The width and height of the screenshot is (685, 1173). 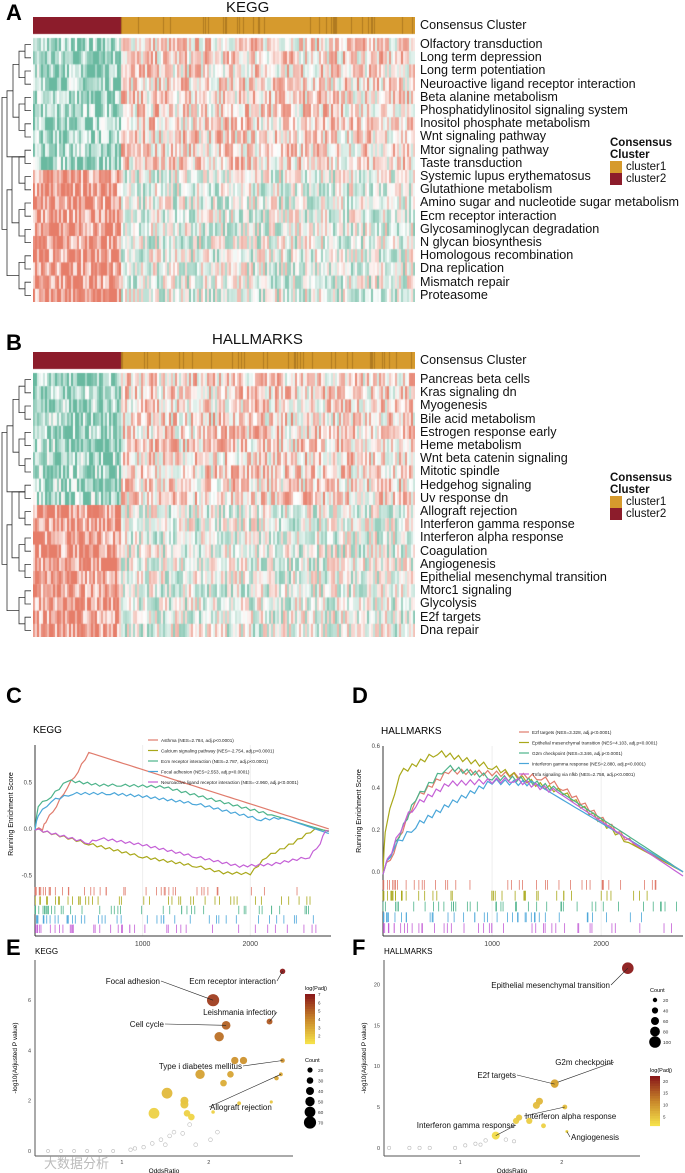 I want to click on heatmap-row-label: Pancreas beta cells, so click(x=475, y=379).